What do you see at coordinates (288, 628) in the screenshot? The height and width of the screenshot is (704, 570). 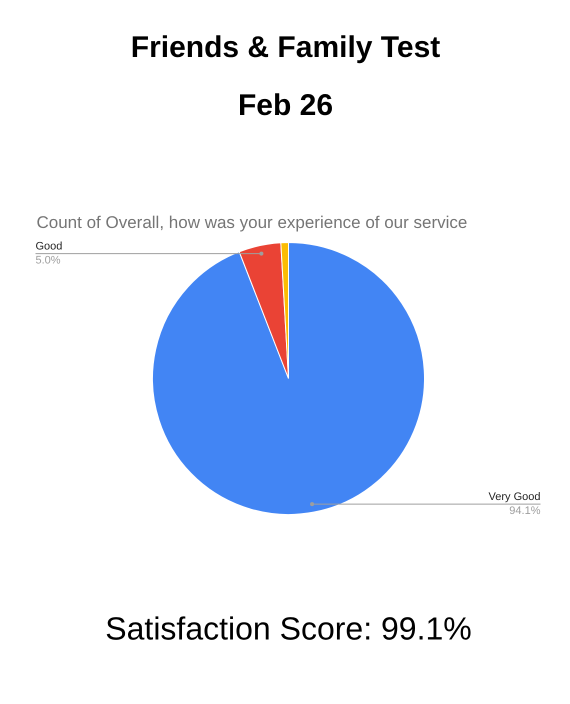 I see `text: Satisfaction Score: 99.1%` at bounding box center [288, 628].